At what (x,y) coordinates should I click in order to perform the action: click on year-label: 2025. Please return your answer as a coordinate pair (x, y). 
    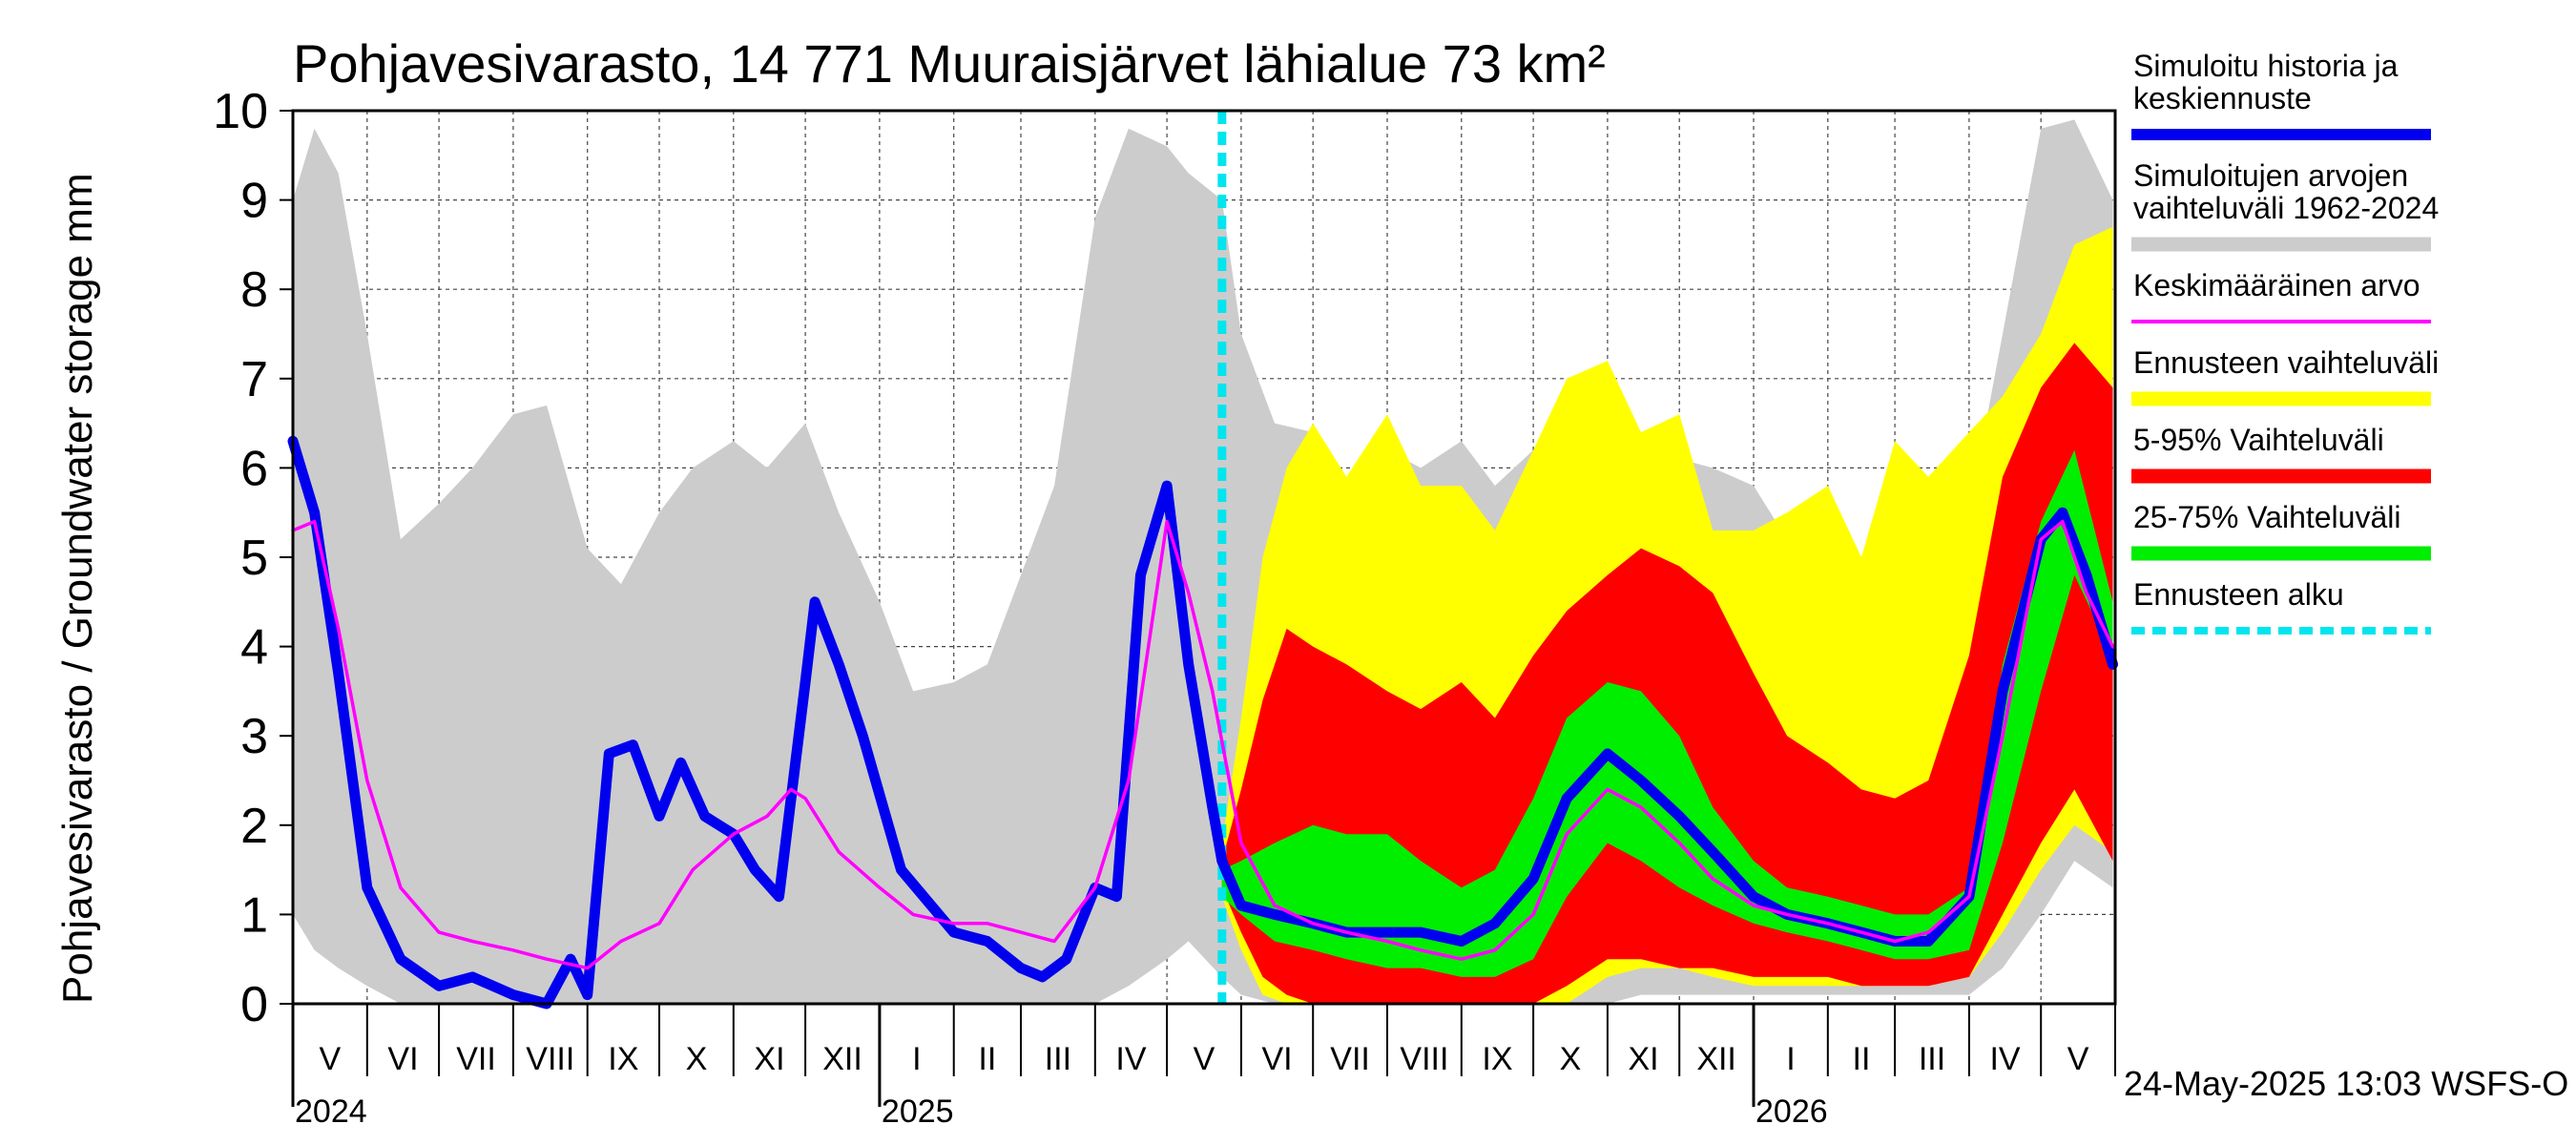
    Looking at the image, I should click on (918, 1112).